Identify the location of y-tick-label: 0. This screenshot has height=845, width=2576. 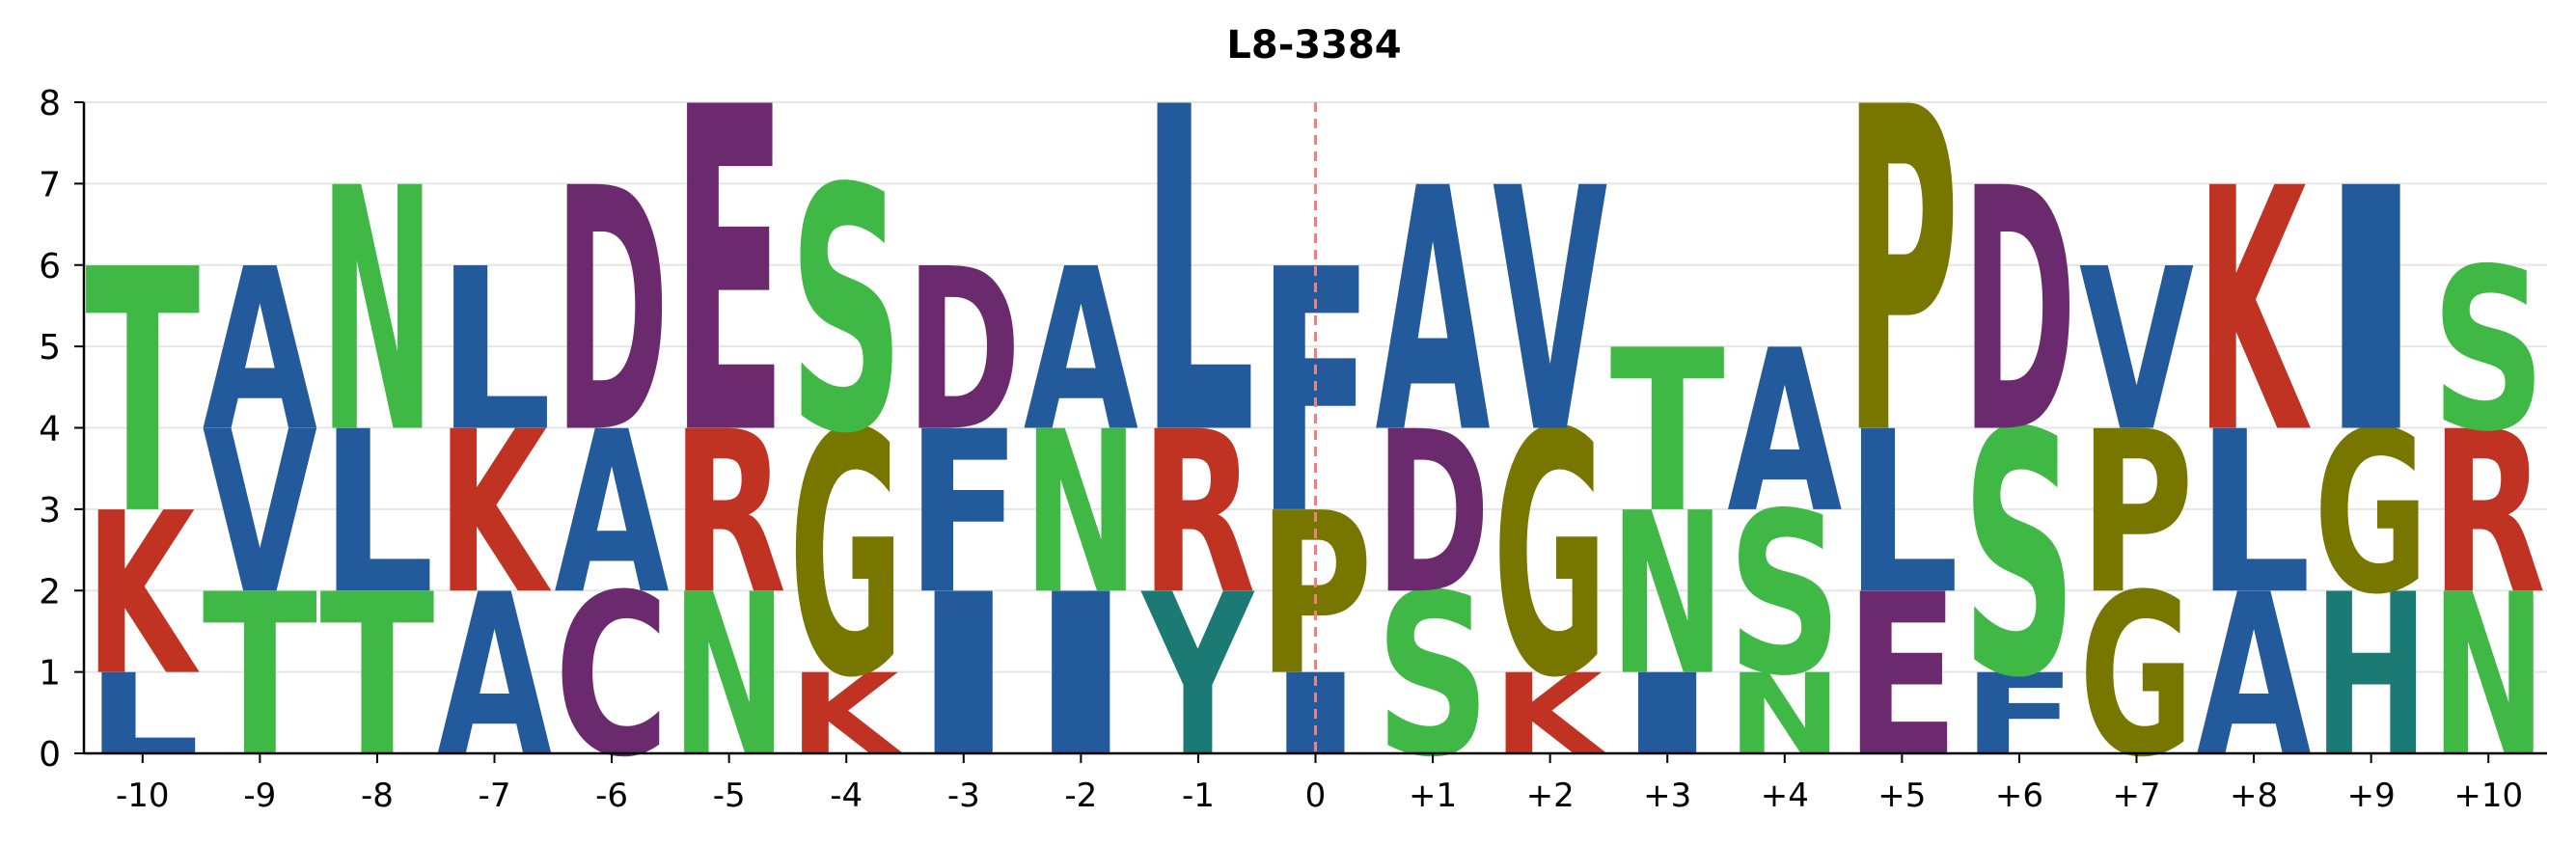
(50, 755).